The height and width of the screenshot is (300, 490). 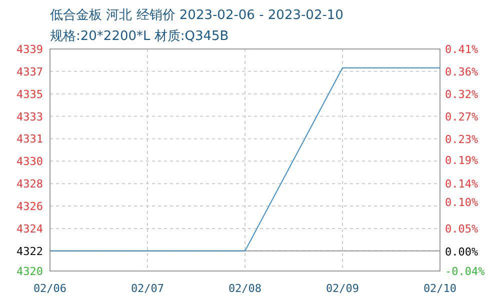 What do you see at coordinates (461, 139) in the screenshot?
I see `y2-tick-label: 0.23%` at bounding box center [461, 139].